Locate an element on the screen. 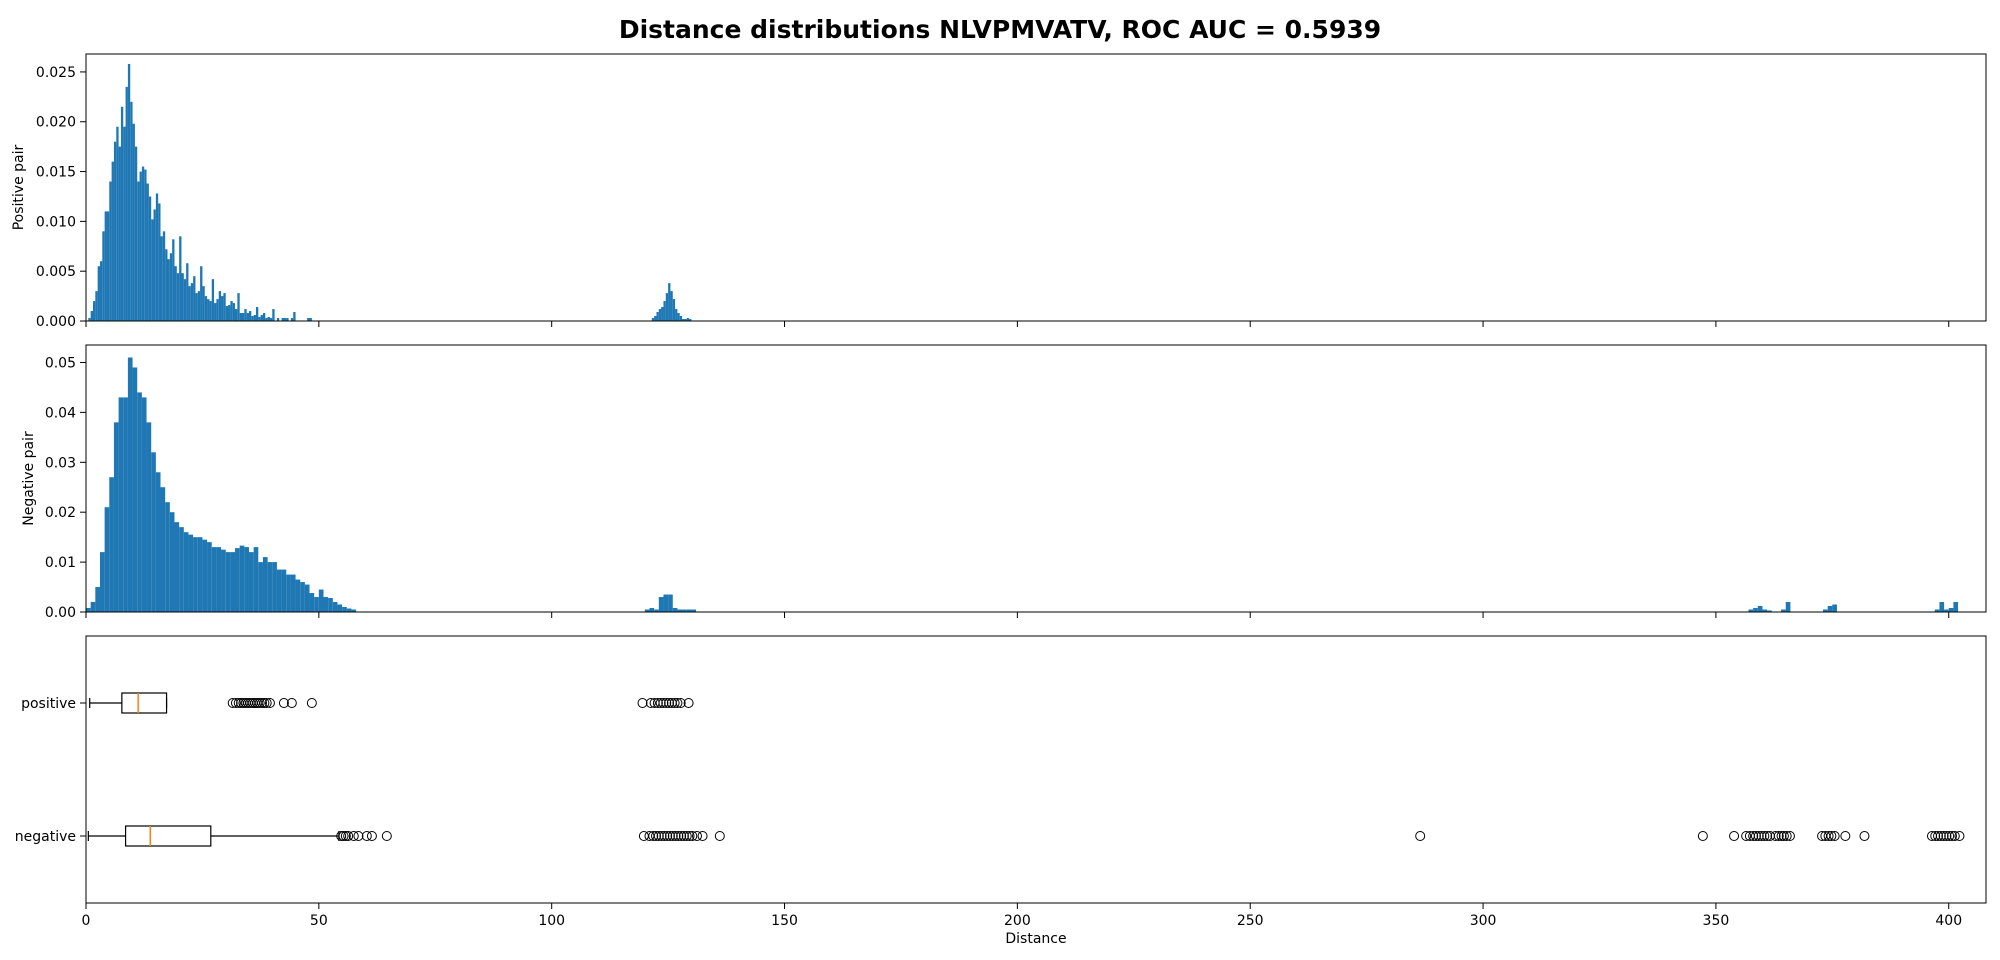 The height and width of the screenshot is (960, 2000). y-tick-label: 0.025 is located at coordinates (56, 73).